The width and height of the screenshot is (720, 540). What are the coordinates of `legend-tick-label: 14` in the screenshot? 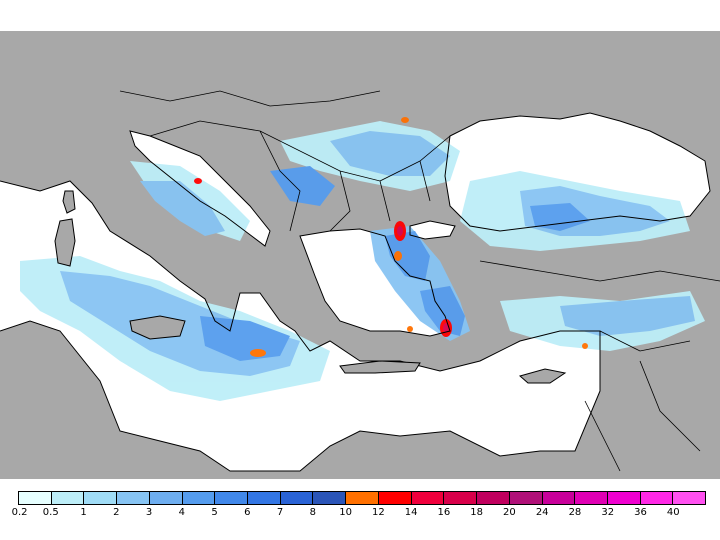 It's located at (411, 512).